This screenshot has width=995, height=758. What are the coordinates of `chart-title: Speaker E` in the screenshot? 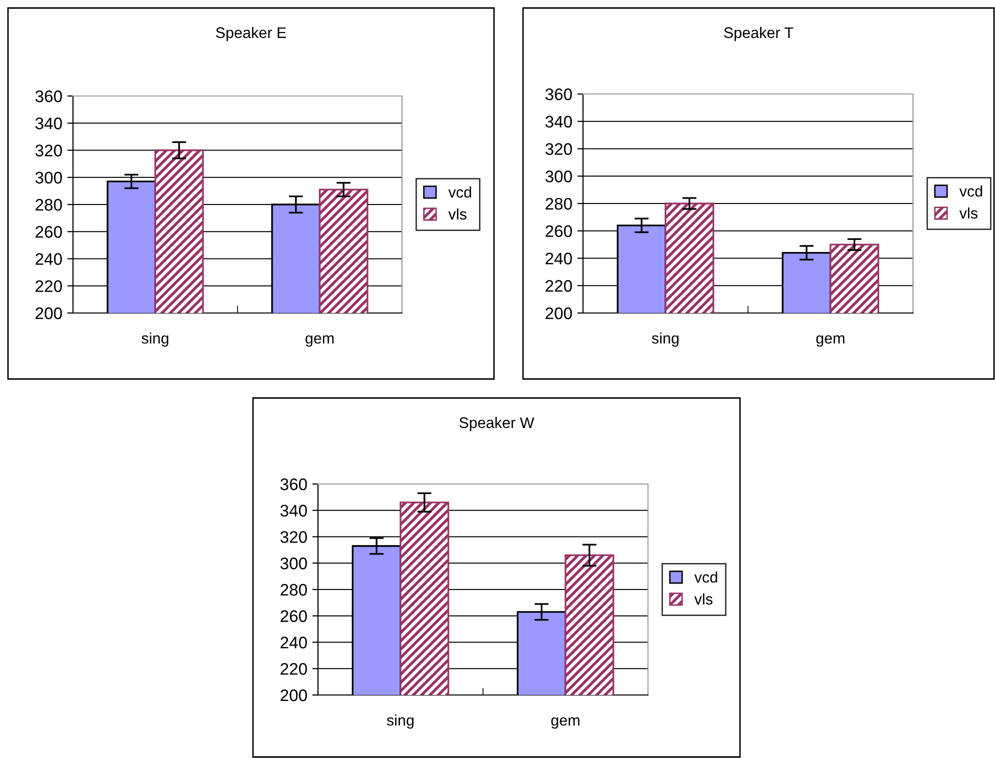 It's located at (251, 34).